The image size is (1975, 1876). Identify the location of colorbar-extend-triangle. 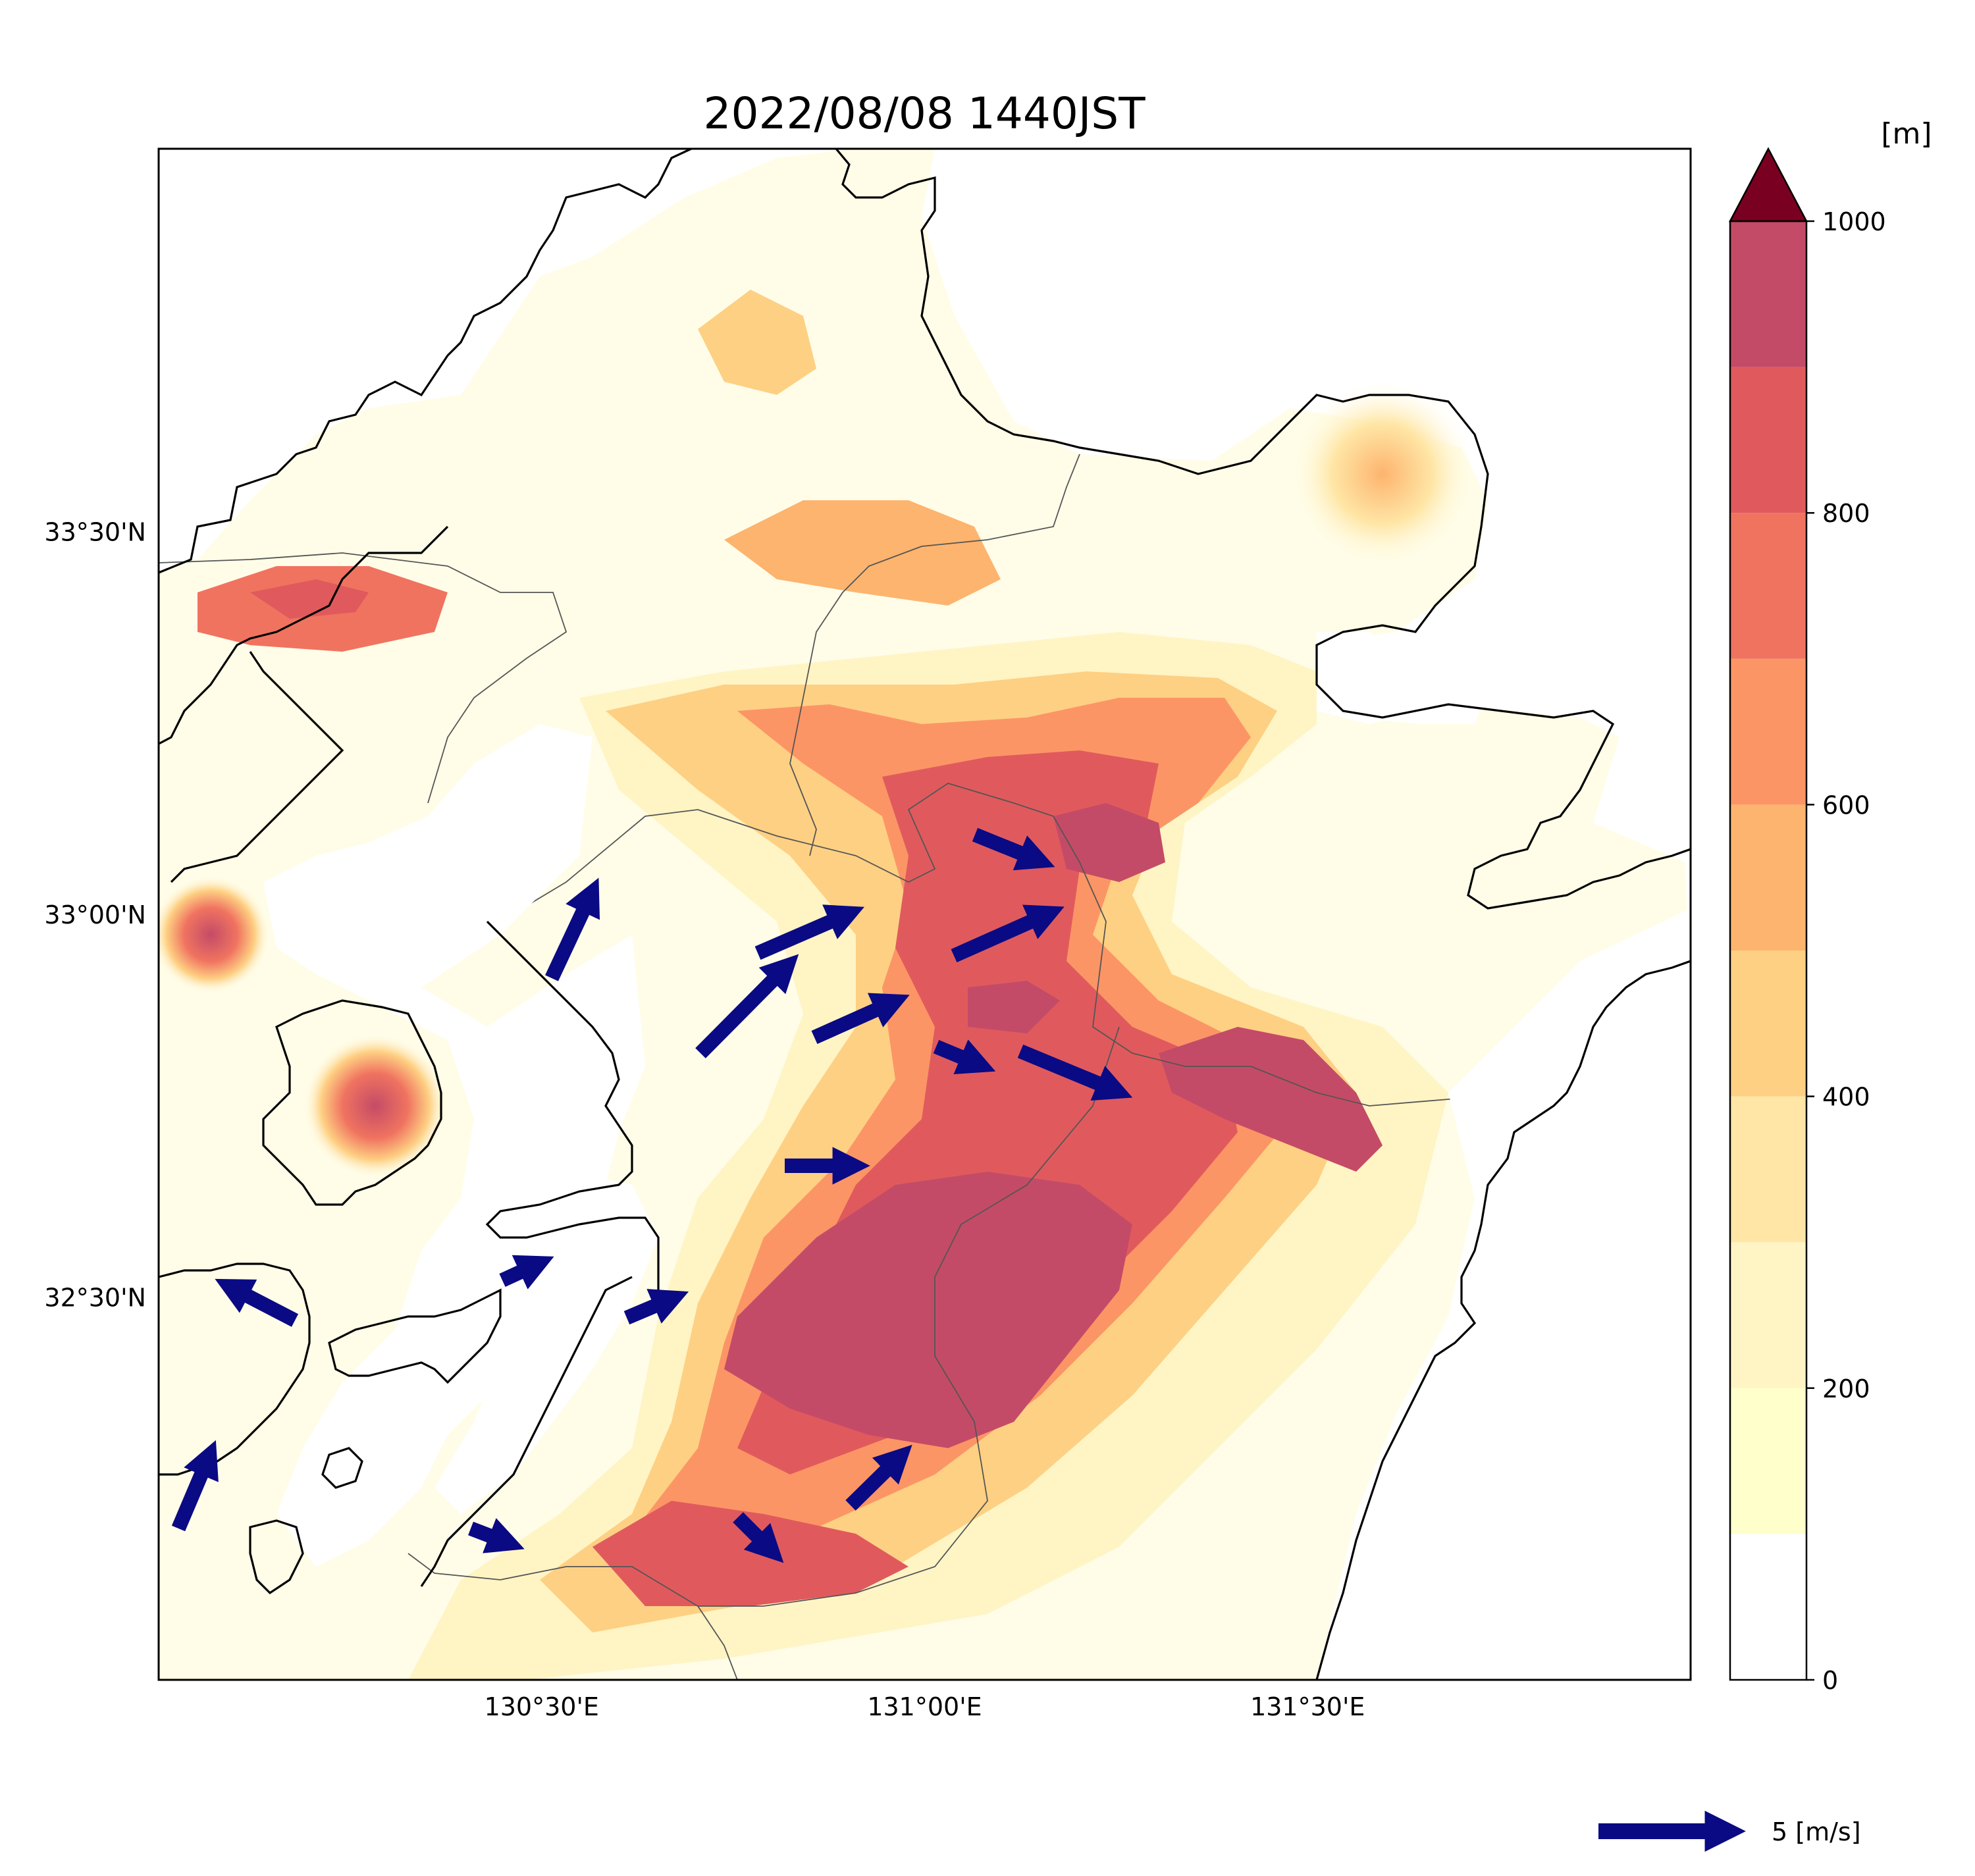
(1768, 184).